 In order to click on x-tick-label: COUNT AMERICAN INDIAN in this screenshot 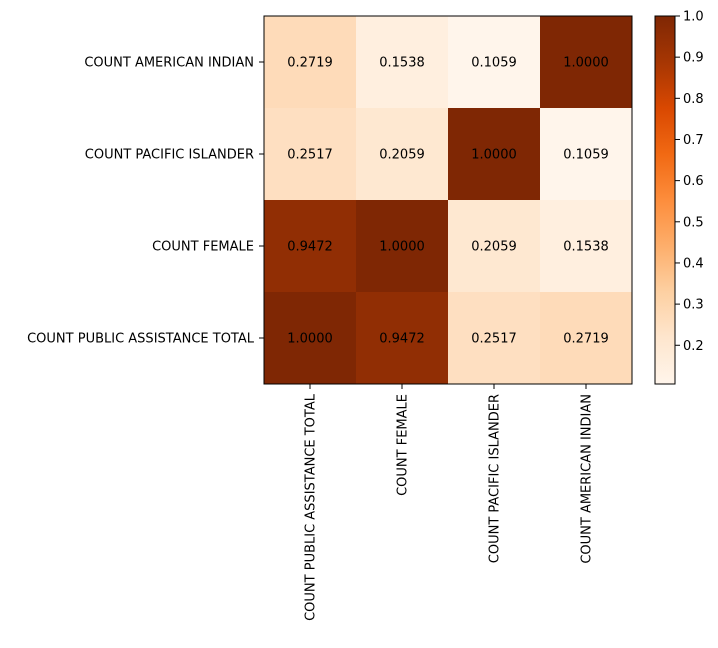, I will do `click(587, 479)`.